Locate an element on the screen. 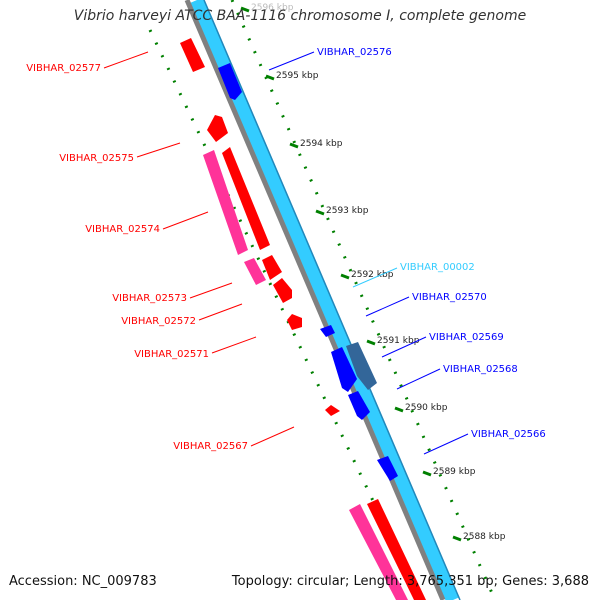  scale-tick-label: 2593 kbp is located at coordinates (347, 211).